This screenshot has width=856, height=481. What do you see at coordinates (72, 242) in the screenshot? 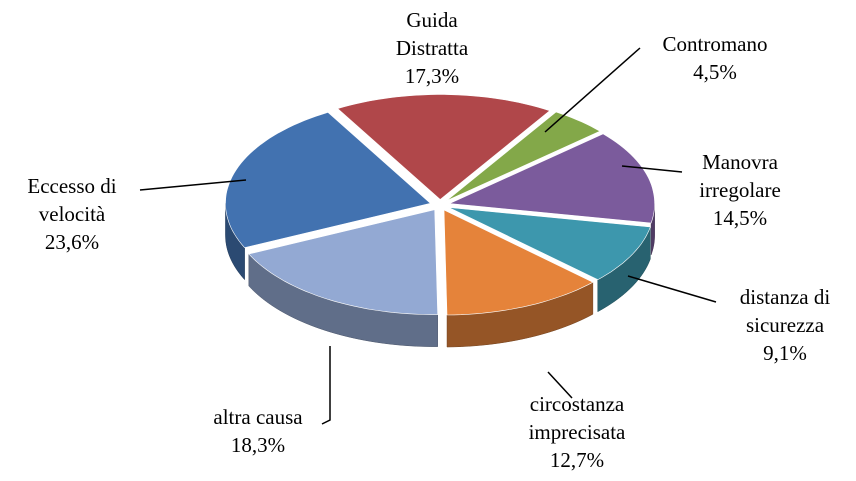
I see `value-label: 23,6%` at bounding box center [72, 242].